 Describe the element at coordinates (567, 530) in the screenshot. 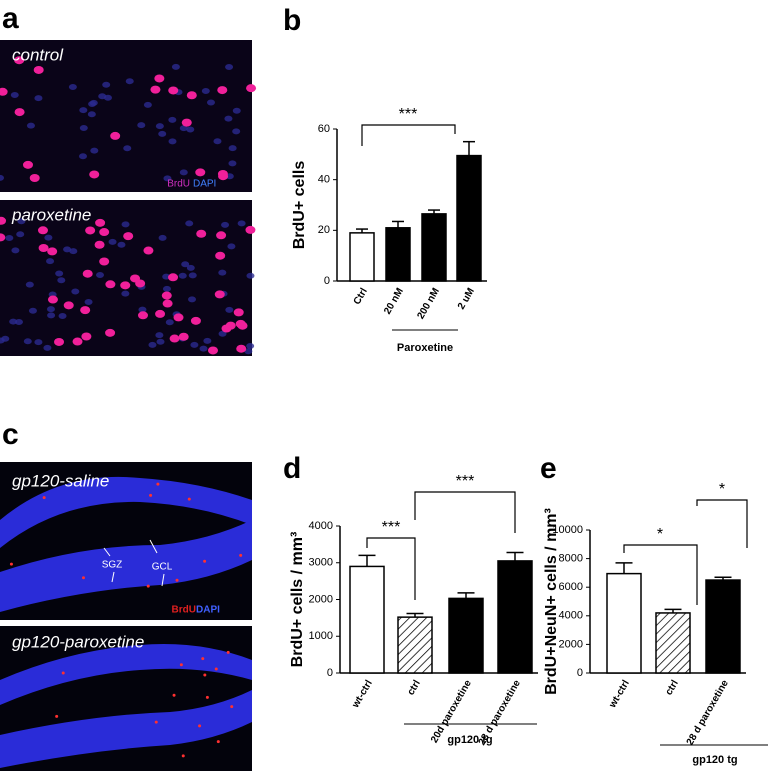

I see `y-tick-label: 10000` at that location.